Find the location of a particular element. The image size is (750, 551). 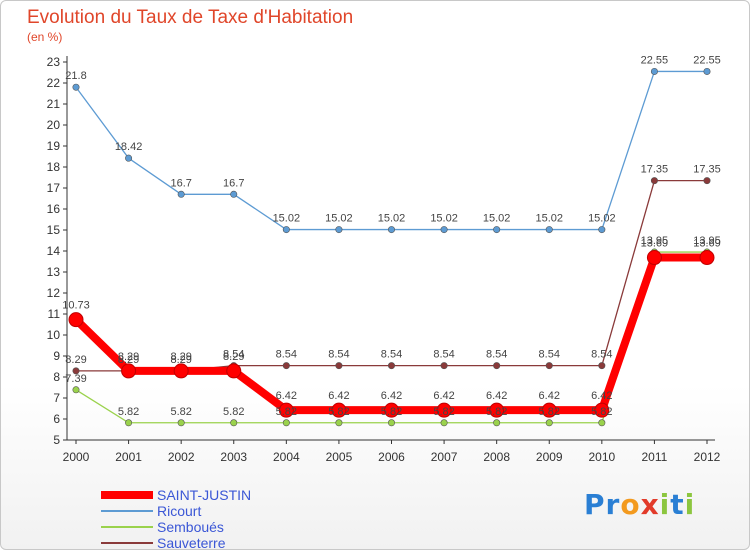

chart-title: Evolution du Taux de Taxe d'Habitation is located at coordinates (190, 17).